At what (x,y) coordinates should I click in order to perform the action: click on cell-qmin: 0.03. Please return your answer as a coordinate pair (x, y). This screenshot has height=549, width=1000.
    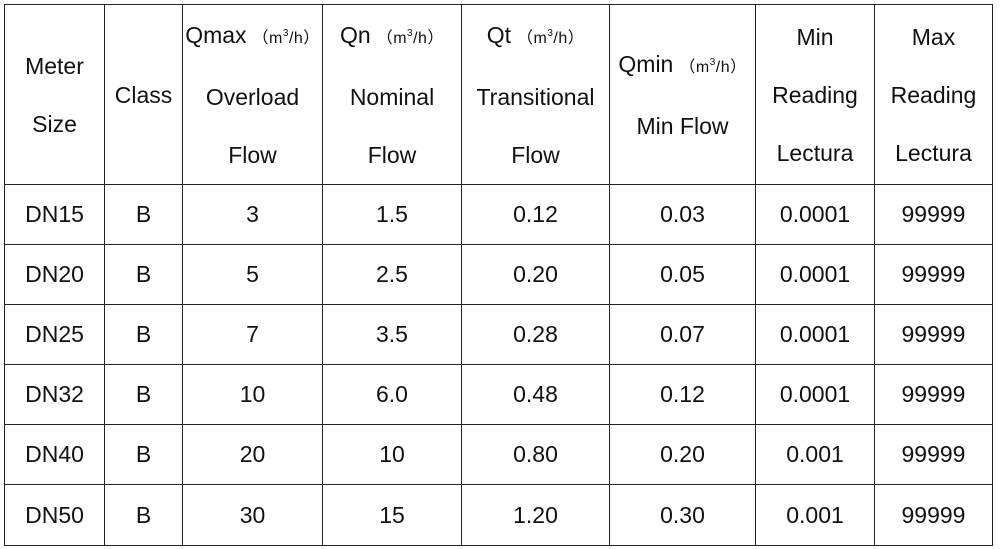
    Looking at the image, I should click on (682, 214).